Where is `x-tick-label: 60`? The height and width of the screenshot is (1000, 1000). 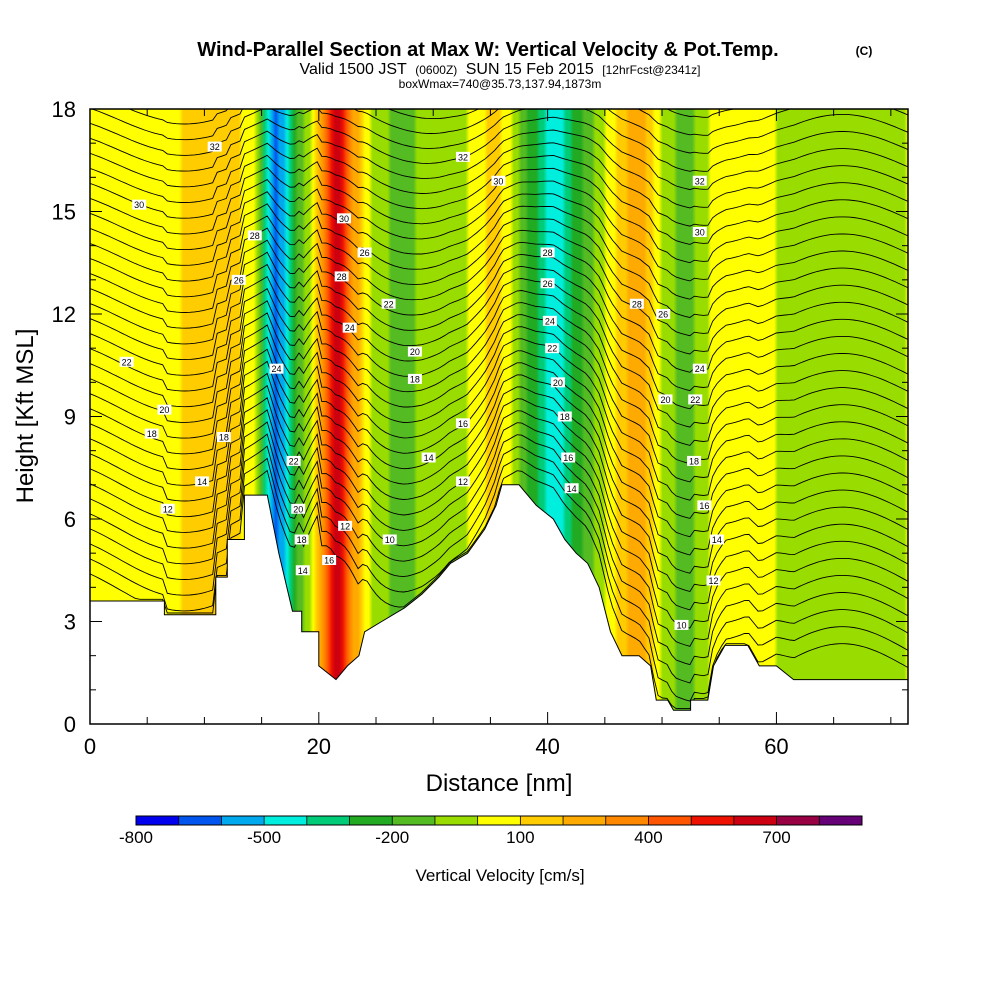
x-tick-label: 60 is located at coordinates (776, 746).